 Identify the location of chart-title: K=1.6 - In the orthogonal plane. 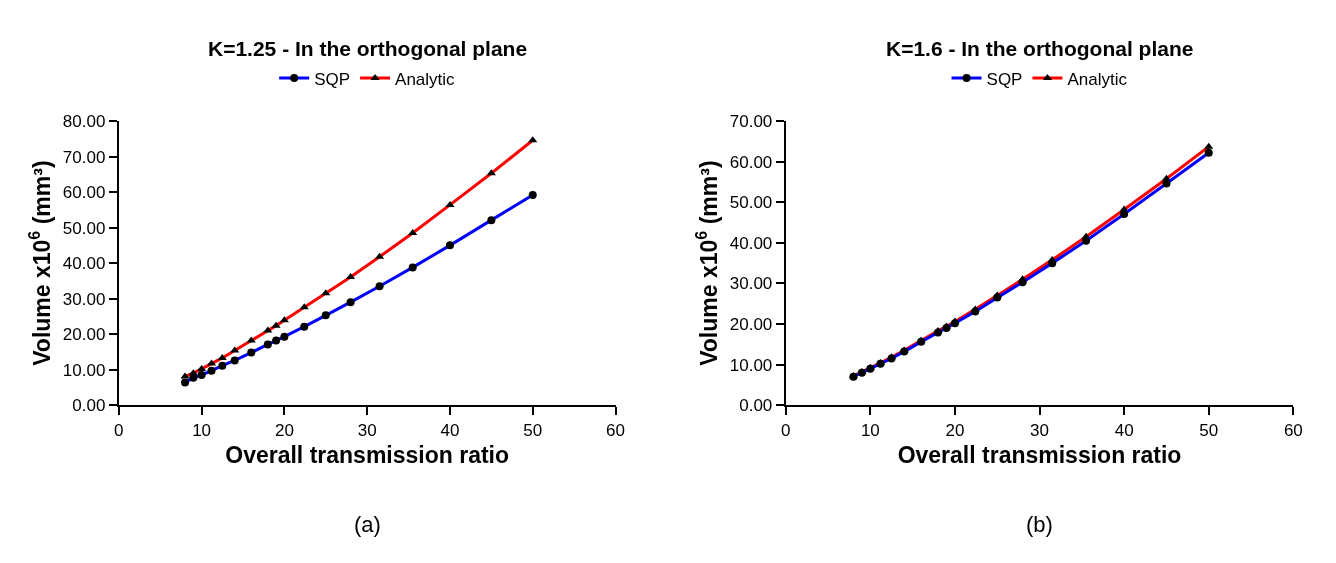
(1040, 48).